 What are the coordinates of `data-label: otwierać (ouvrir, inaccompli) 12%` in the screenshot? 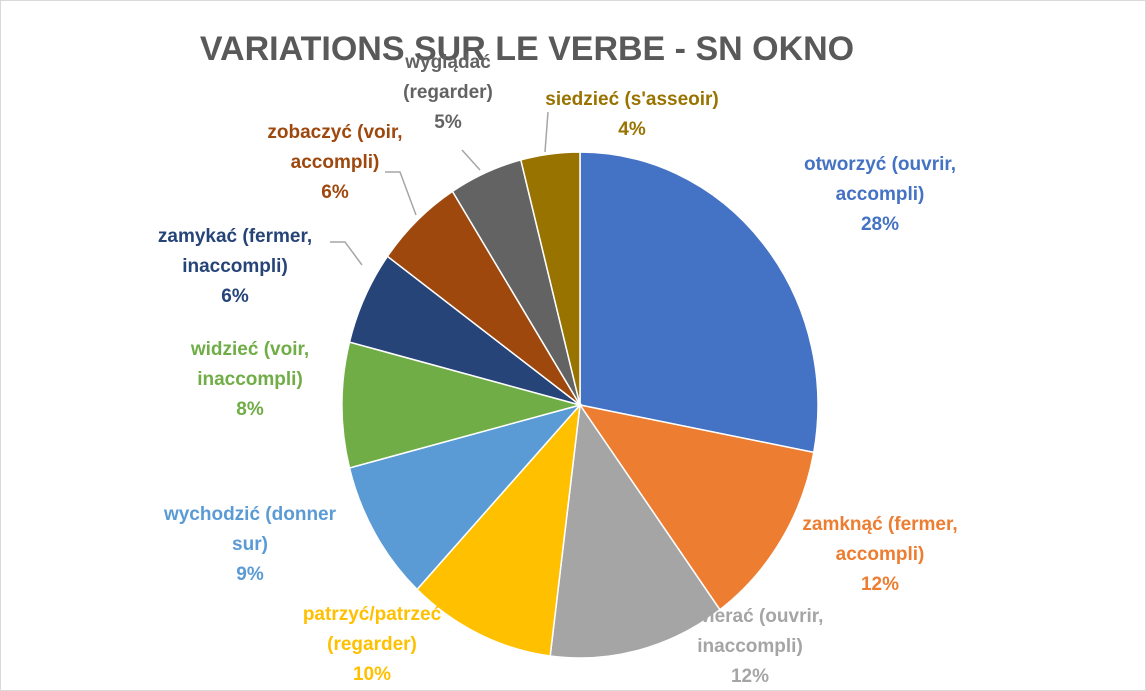 It's located at (750, 646).